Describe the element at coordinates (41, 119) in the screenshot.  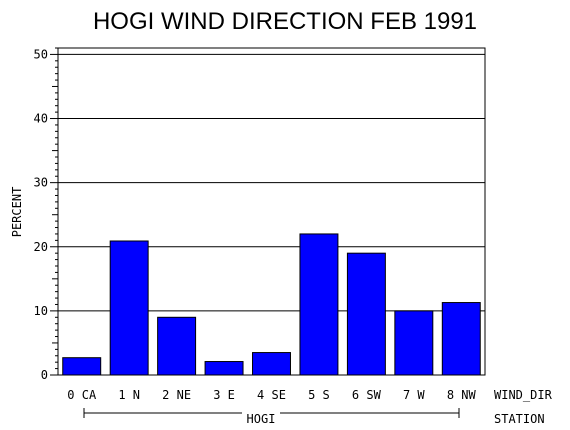
I see `y-tick-label: 40` at that location.